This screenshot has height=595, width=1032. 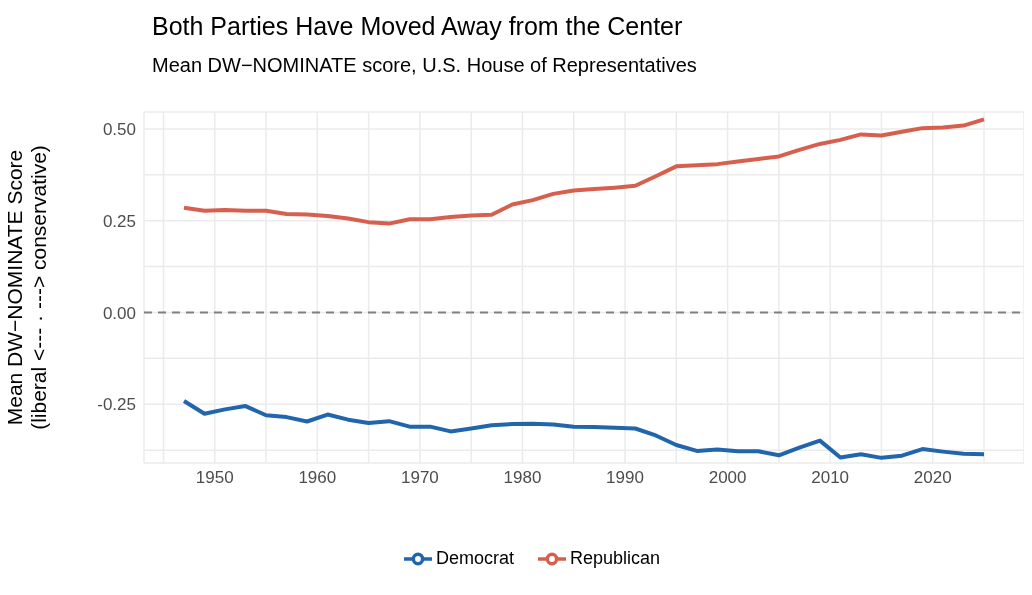 I want to click on y-tick-label: 0.50, so click(x=119, y=129).